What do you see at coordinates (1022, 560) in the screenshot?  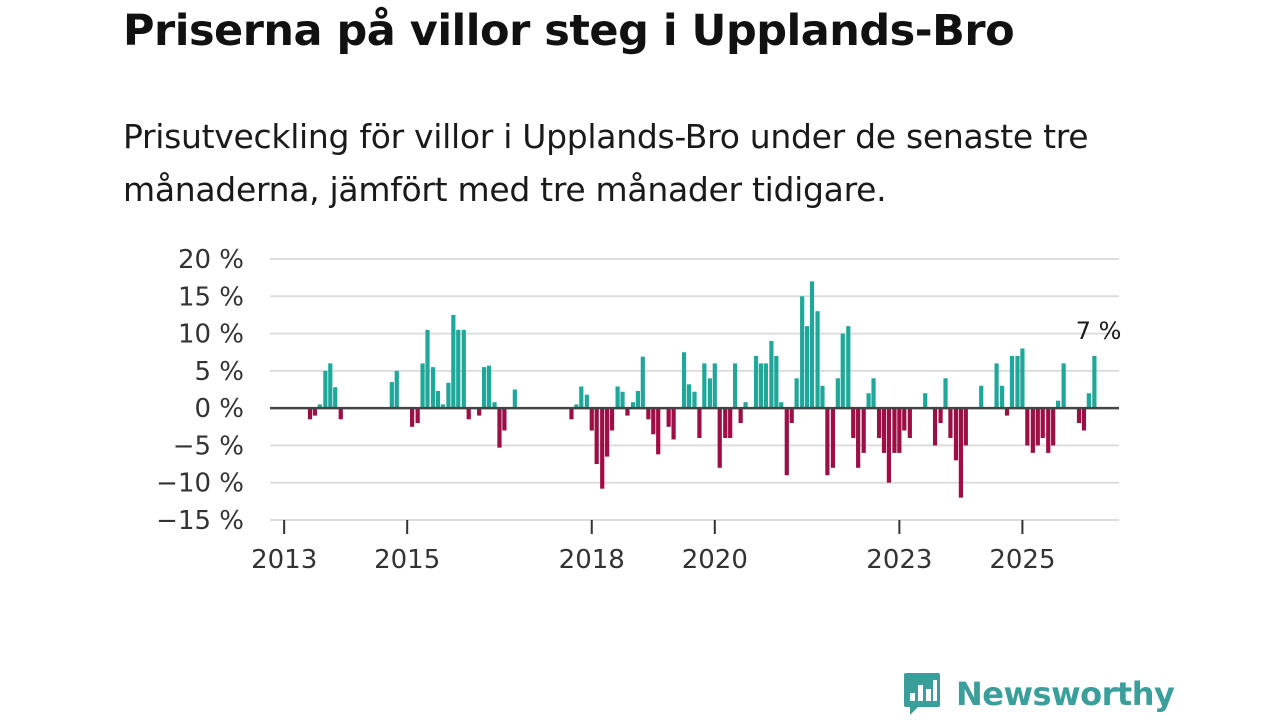 I see `x-tick-label: 2025` at bounding box center [1022, 560].